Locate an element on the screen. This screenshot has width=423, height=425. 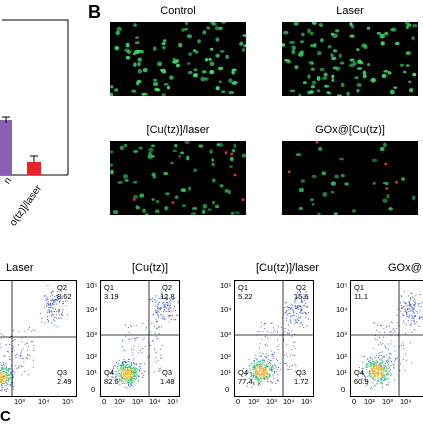
bar-purple is located at coordinates (6, 147).